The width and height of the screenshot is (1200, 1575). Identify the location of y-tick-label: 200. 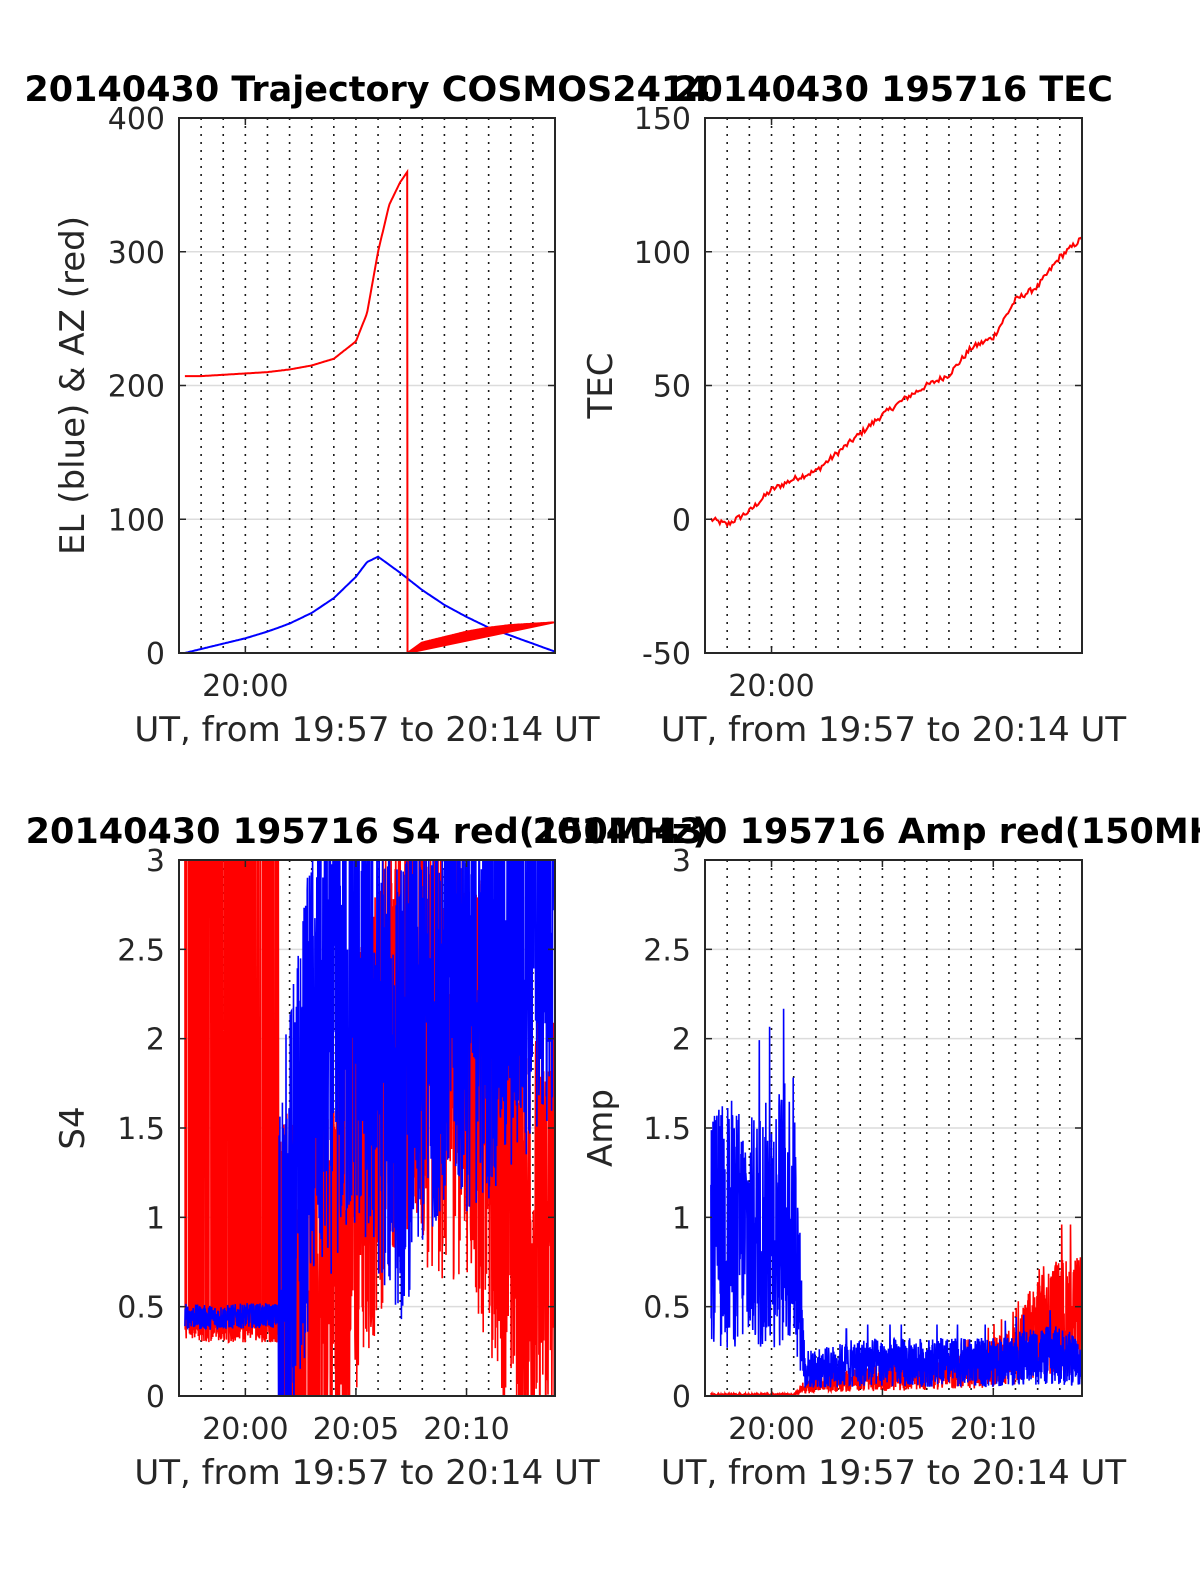
(136, 387).